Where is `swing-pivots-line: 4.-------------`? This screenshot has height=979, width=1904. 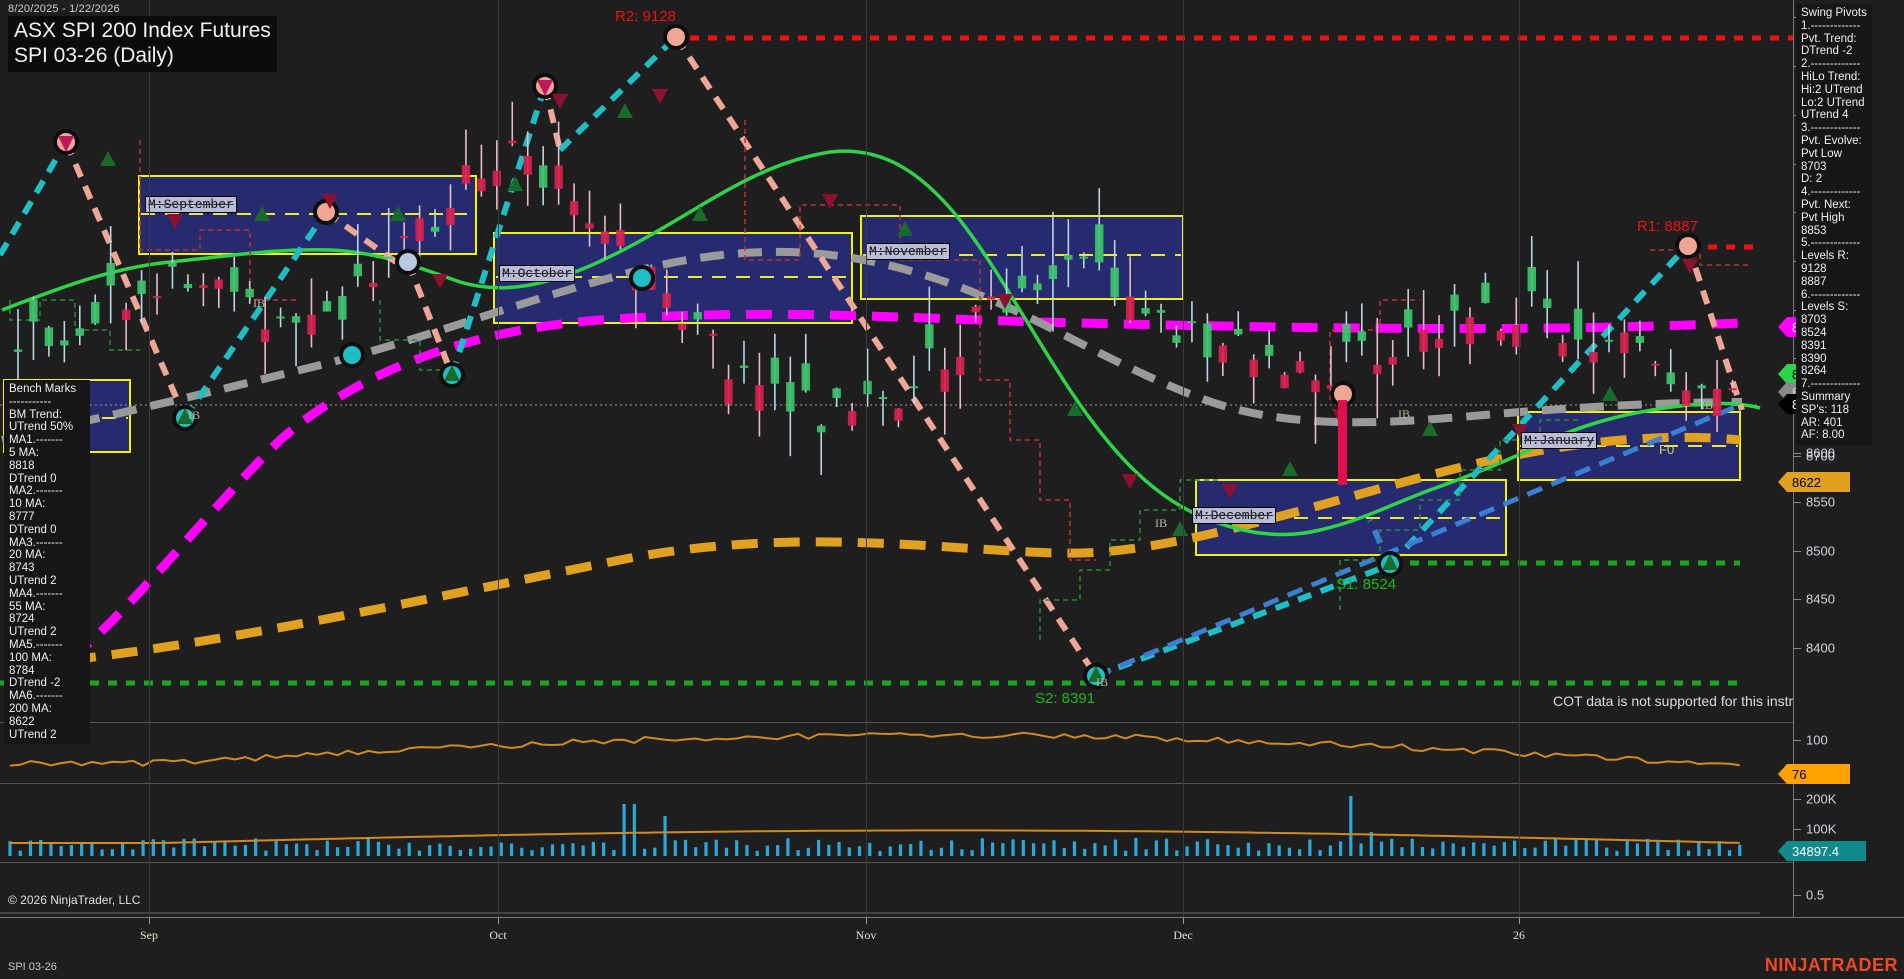 swing-pivots-line: 4.------------- is located at coordinates (1831, 192).